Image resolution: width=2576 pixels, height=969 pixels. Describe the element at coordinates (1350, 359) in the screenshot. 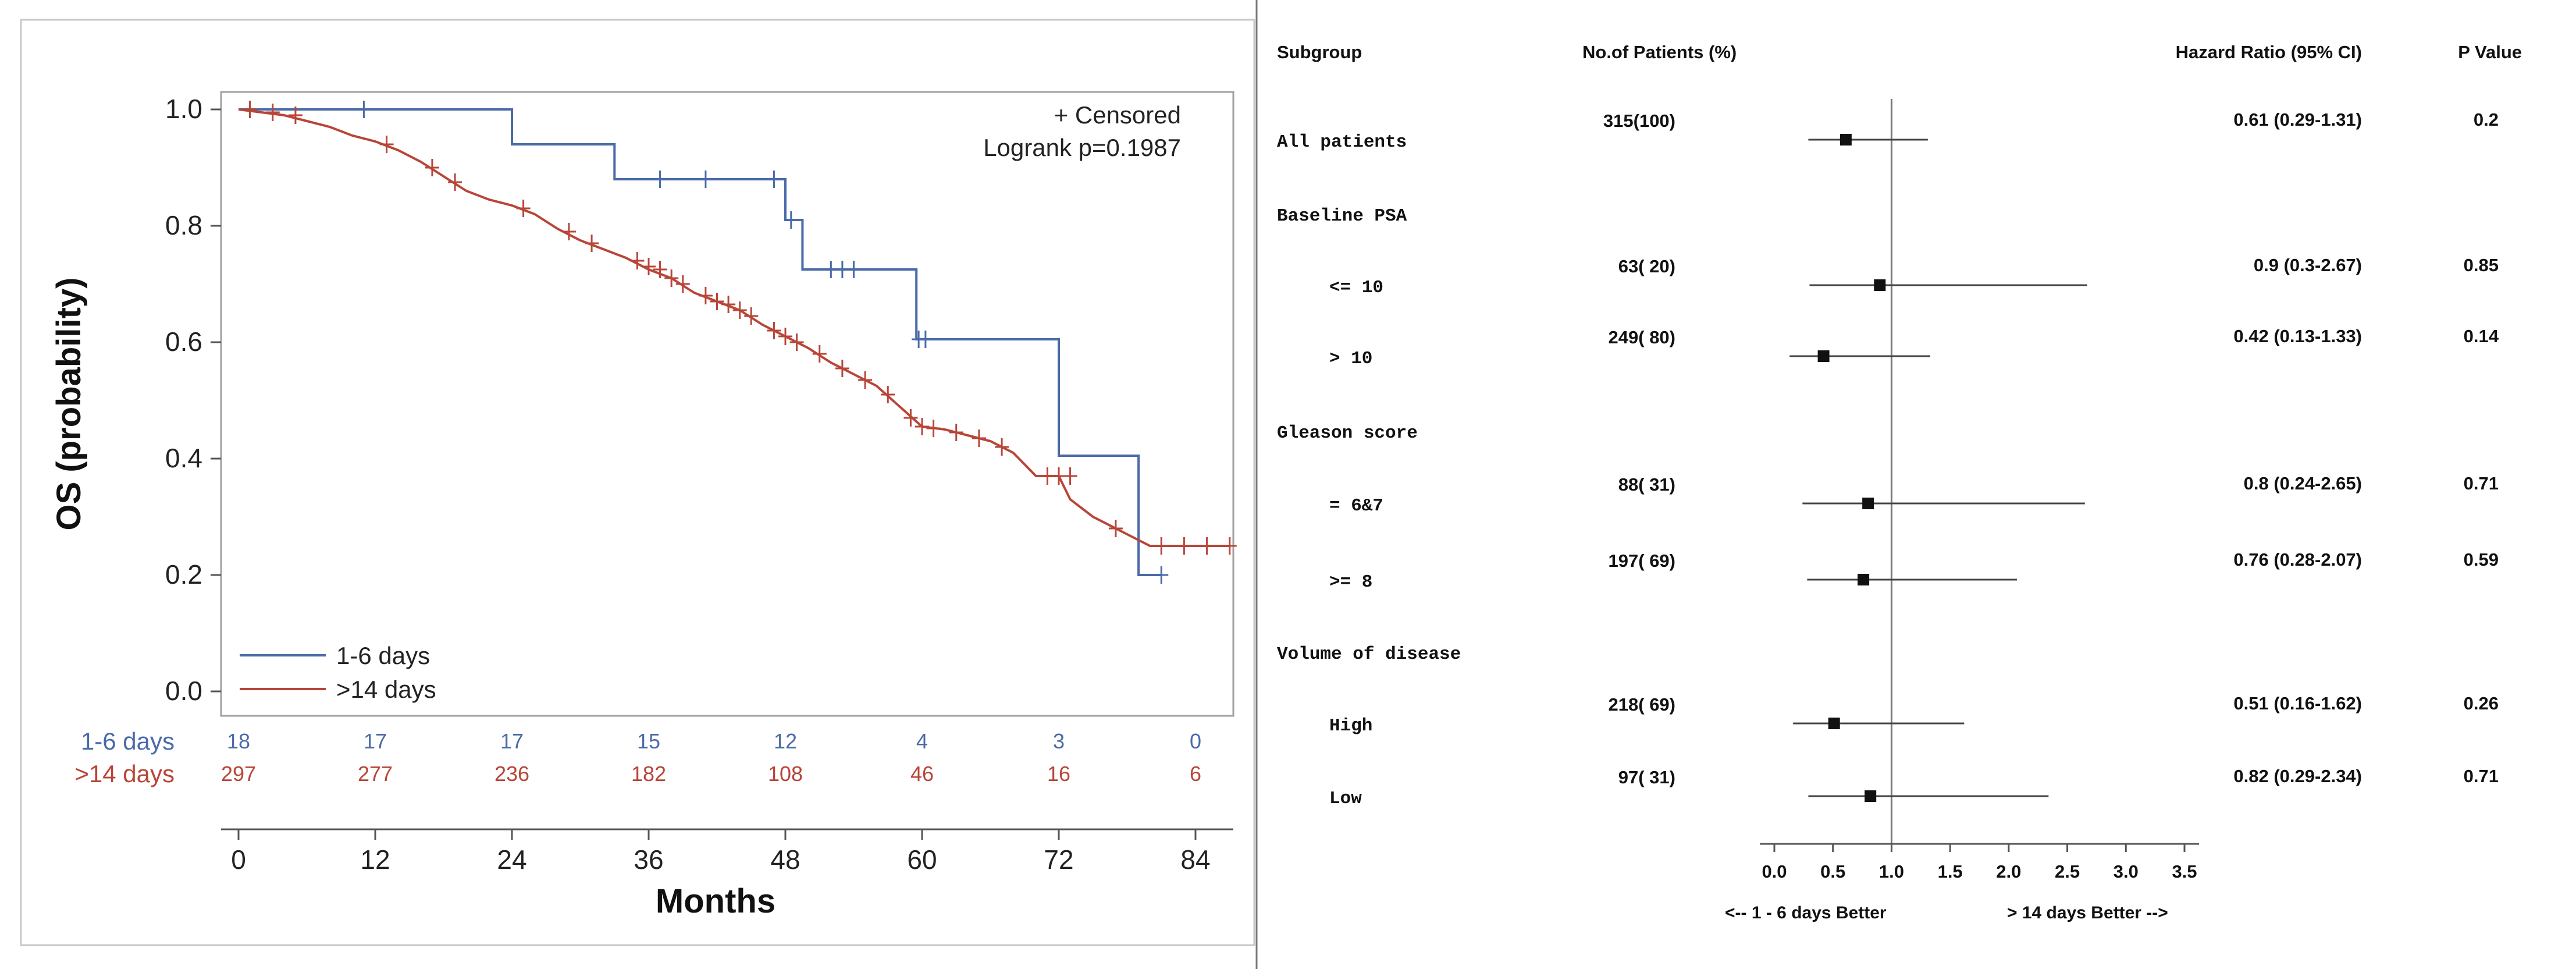

I see `subgroup-label: > 10` at that location.